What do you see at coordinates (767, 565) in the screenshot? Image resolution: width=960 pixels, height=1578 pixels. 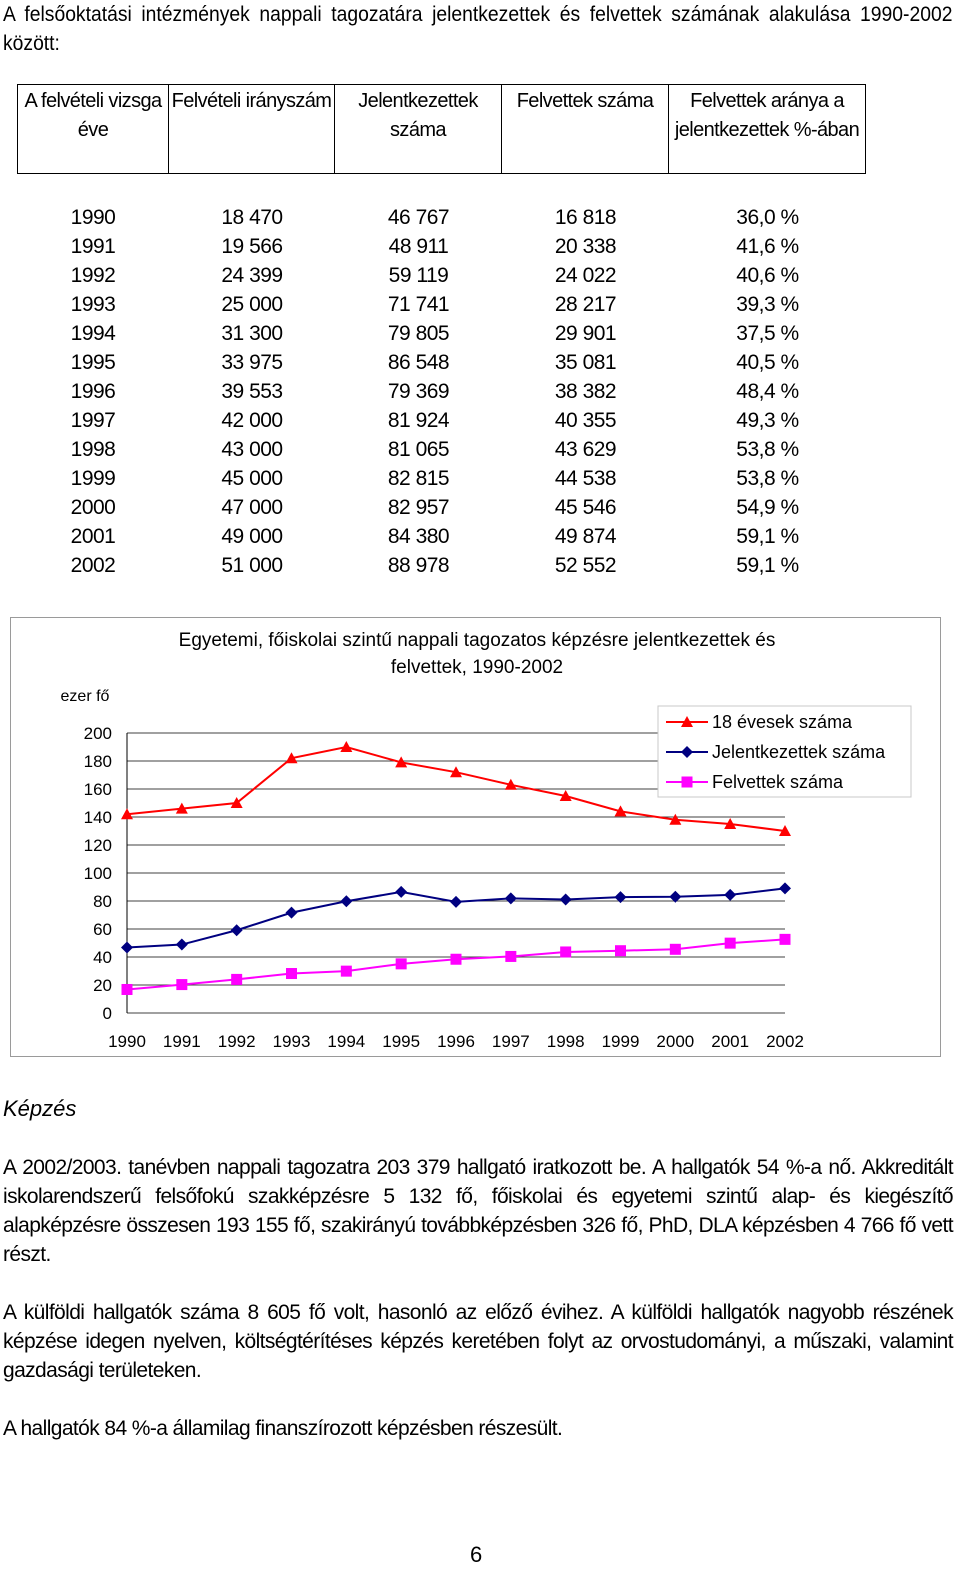 I see `table-cell: 59,1 %` at bounding box center [767, 565].